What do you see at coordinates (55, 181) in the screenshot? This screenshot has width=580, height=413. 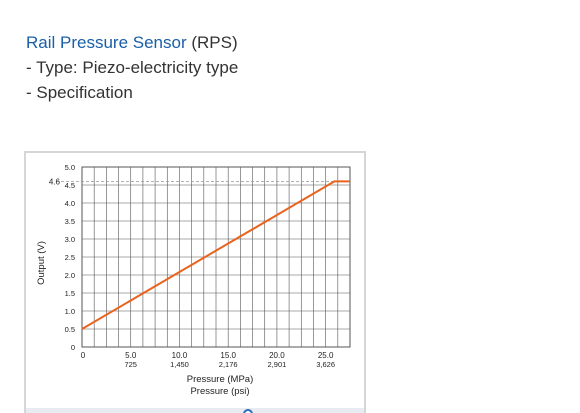 I see `reference-label: 4.6` at bounding box center [55, 181].